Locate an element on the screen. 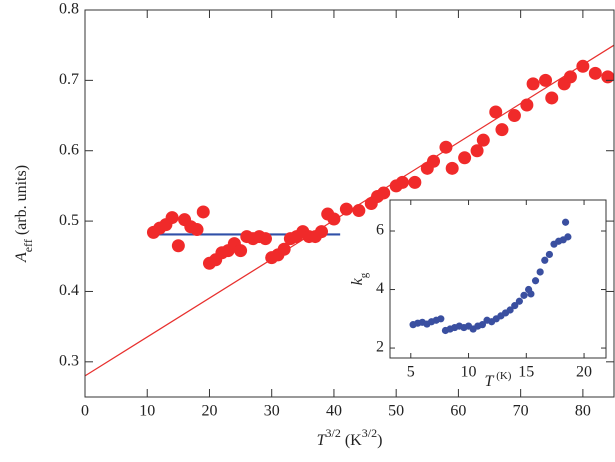 Image resolution: width=615 pixels, height=462 pixels. axis-label: Aeff (arb. units) is located at coordinates (24, 214).